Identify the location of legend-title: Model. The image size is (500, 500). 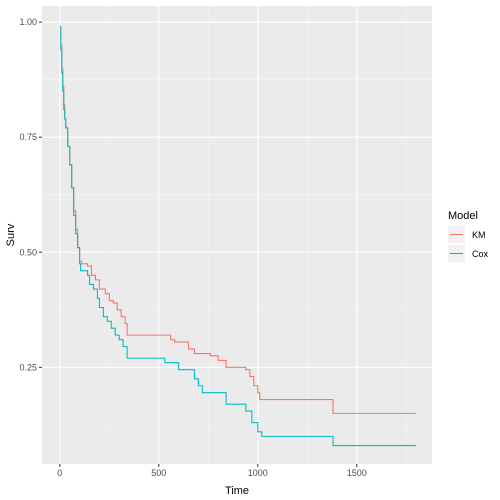
(463, 216).